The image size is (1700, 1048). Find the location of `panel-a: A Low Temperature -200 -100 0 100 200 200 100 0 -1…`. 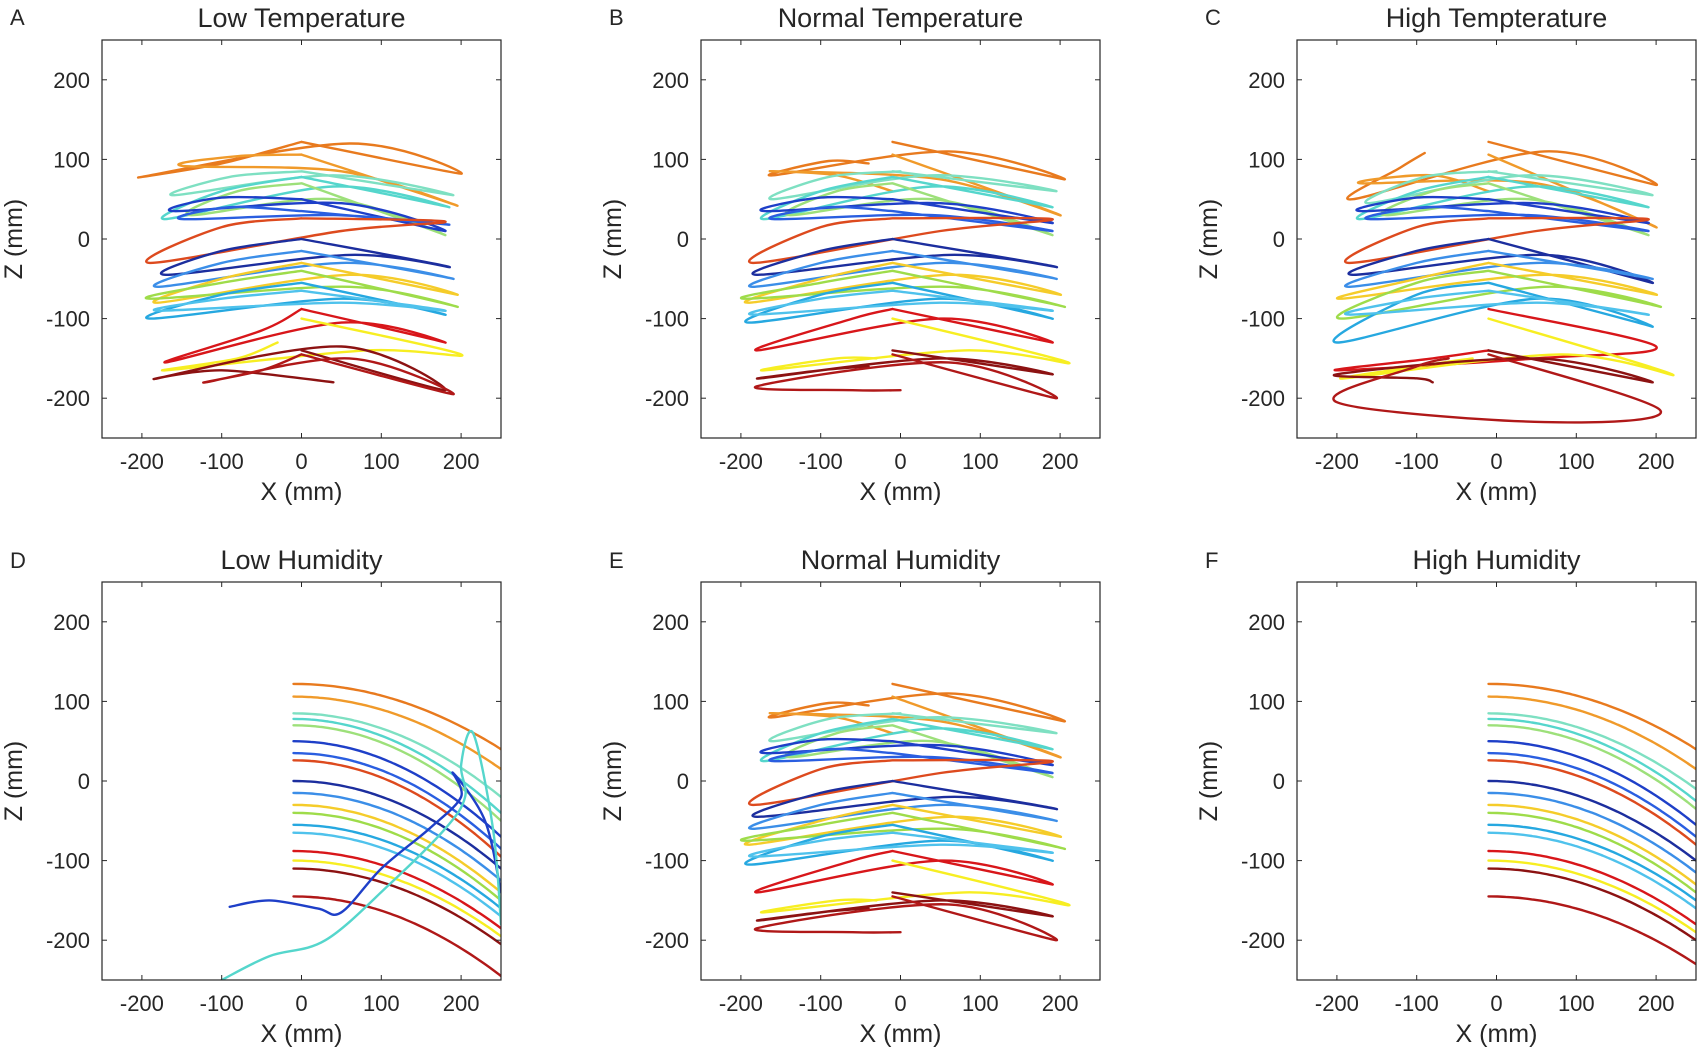

panel-a: A Low Temperature -200 -100 0 100 200 200 100 0 -1… is located at coordinates (251, 254).